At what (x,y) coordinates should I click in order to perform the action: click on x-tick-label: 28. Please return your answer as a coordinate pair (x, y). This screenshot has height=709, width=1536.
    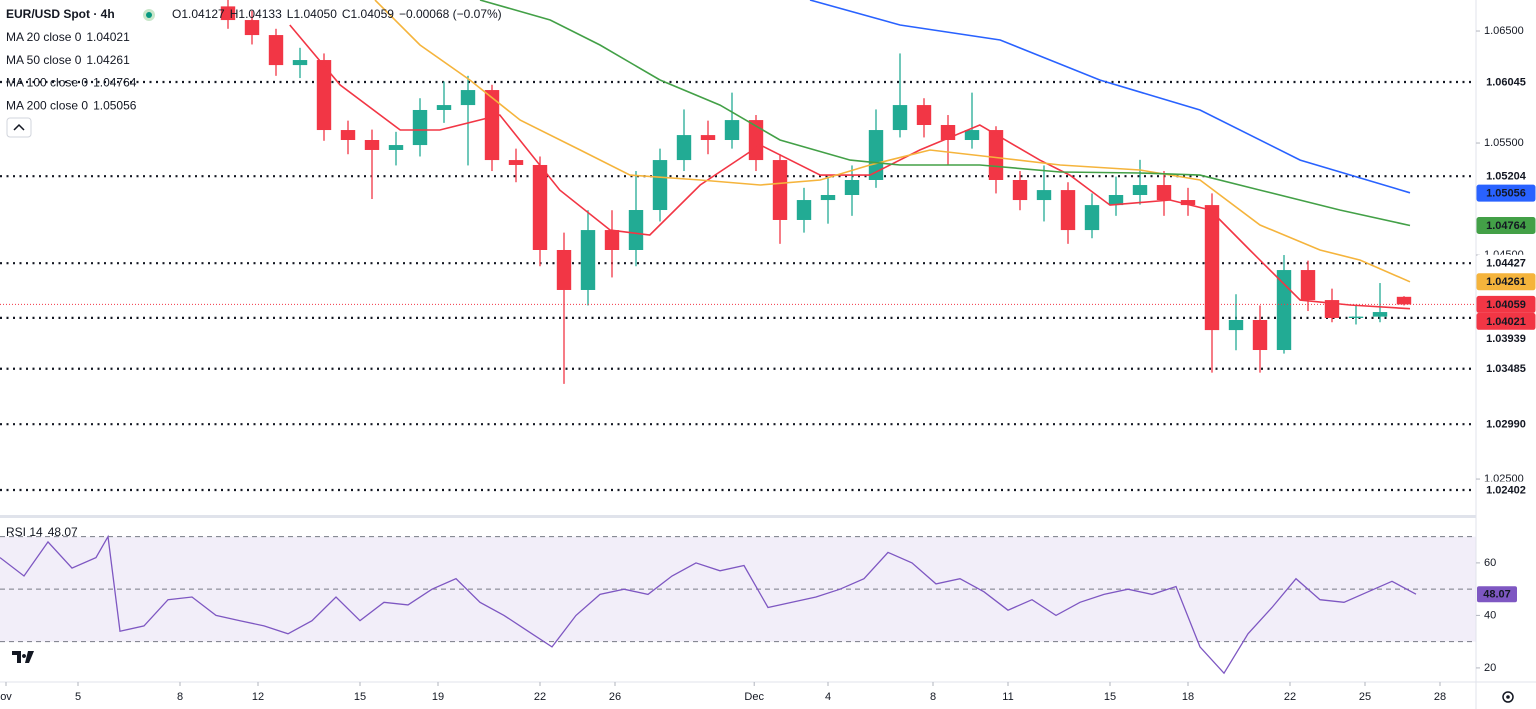
    Looking at the image, I should click on (1440, 697).